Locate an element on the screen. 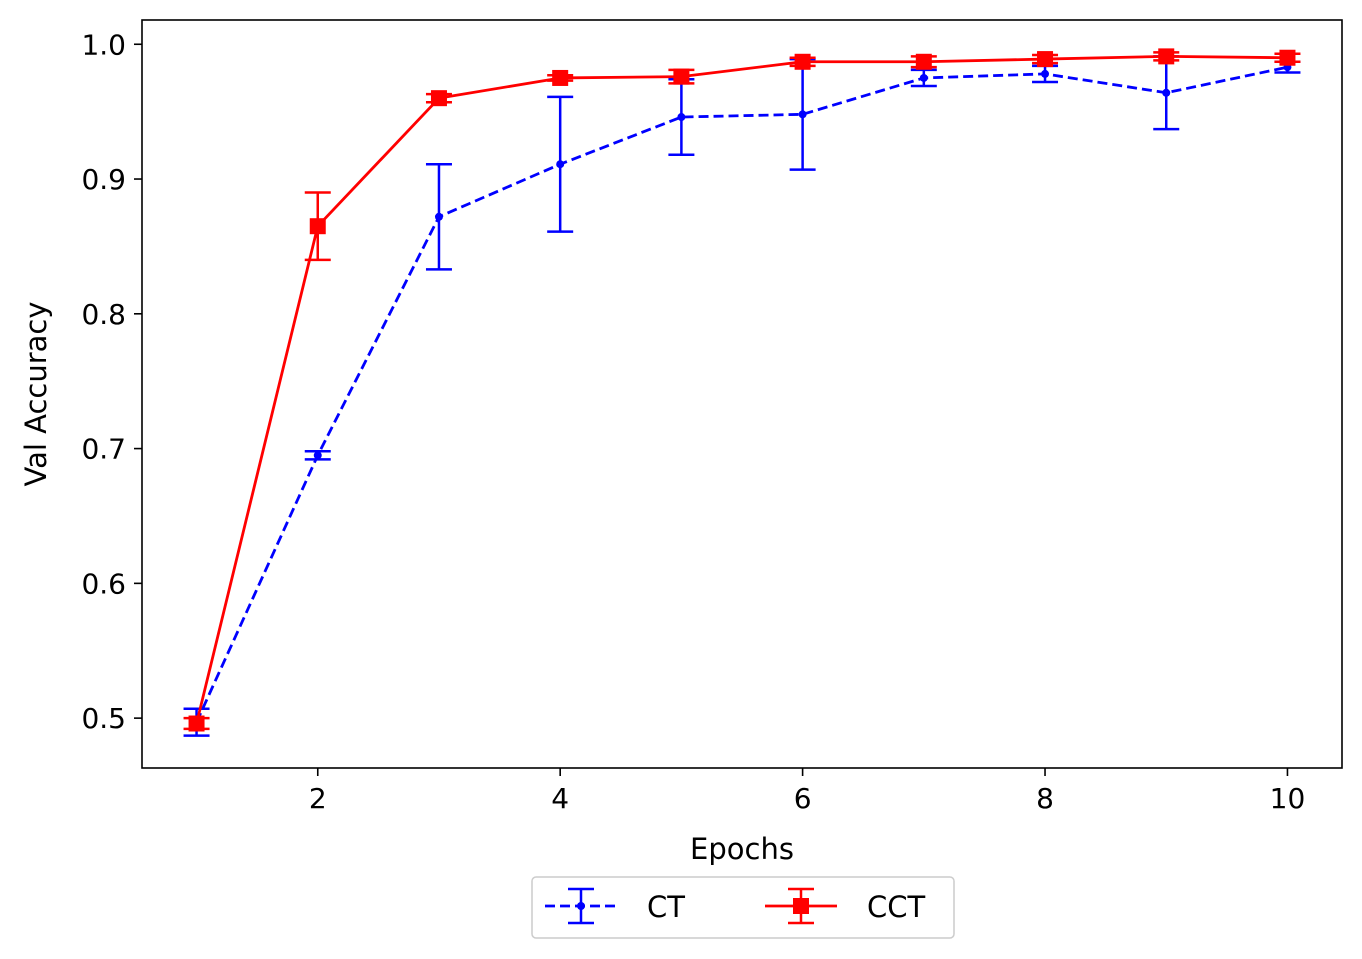  y-axis-label: Val Accuracy is located at coordinates (36, 393).